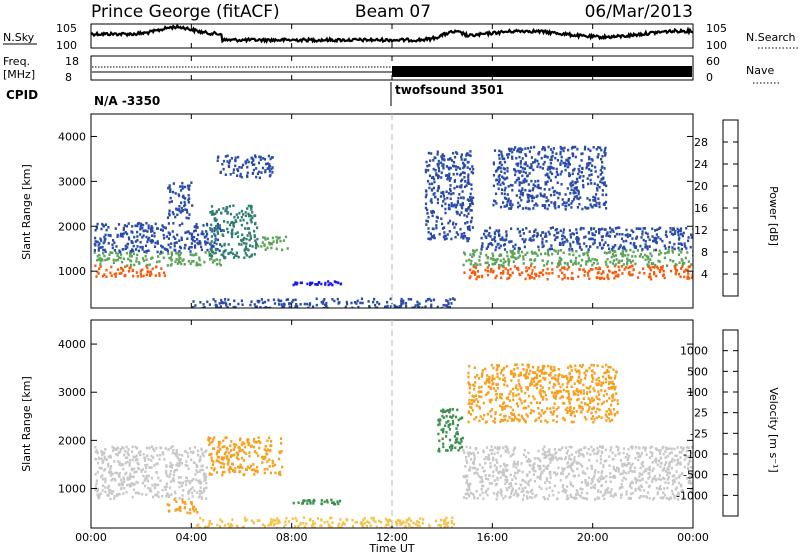 This screenshot has height=558, width=800. What do you see at coordinates (72, 226) in the screenshot?
I see `y-tick-label: 2000` at bounding box center [72, 226].